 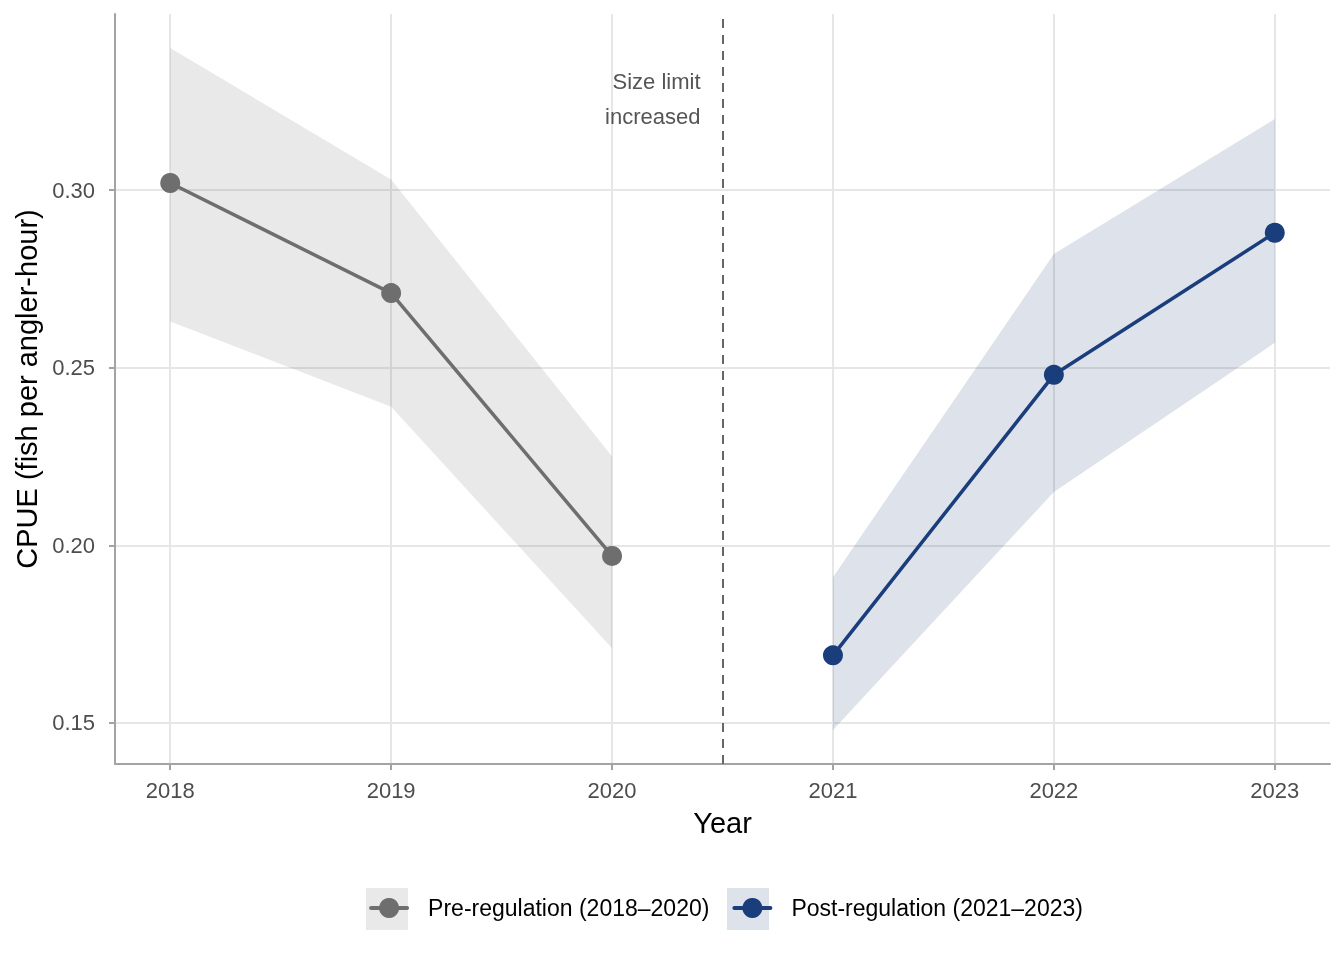 I want to click on legend-label: Post-regulation (2021–2023), so click(x=937, y=908).